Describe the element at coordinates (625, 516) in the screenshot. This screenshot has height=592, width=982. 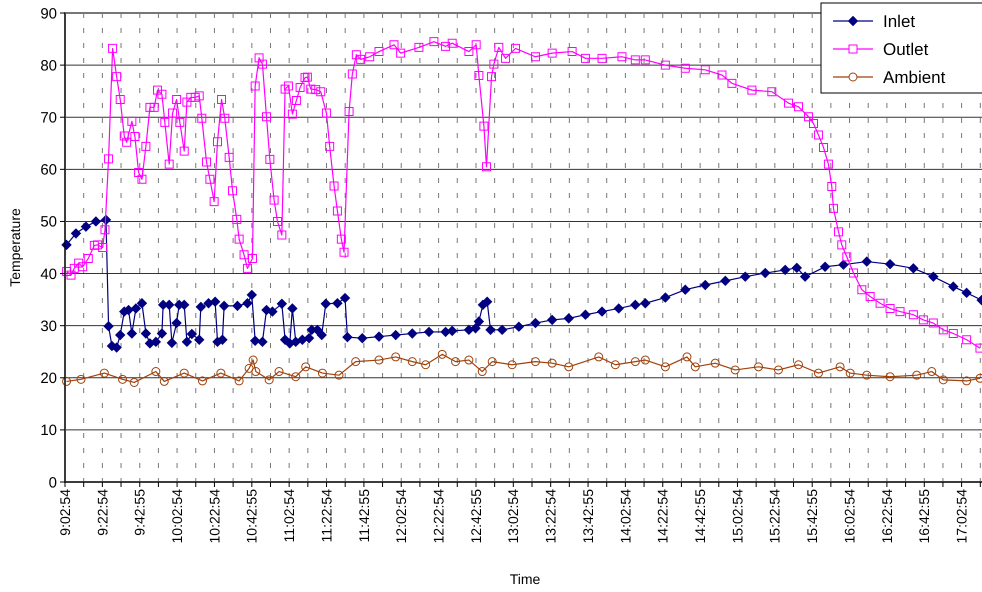
I see `x-tick-label: 14:02:54` at that location.